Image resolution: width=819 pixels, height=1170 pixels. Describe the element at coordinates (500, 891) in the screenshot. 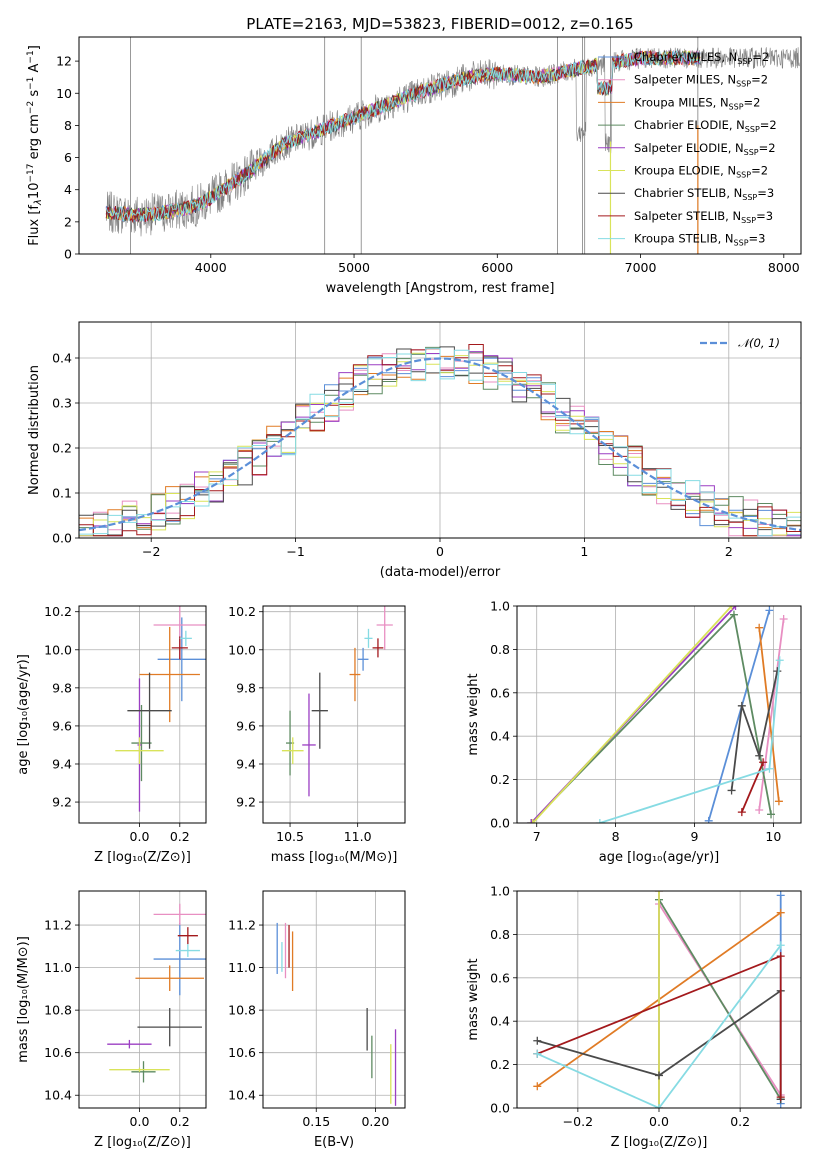

I see `y-tick-label: 1.0` at that location.